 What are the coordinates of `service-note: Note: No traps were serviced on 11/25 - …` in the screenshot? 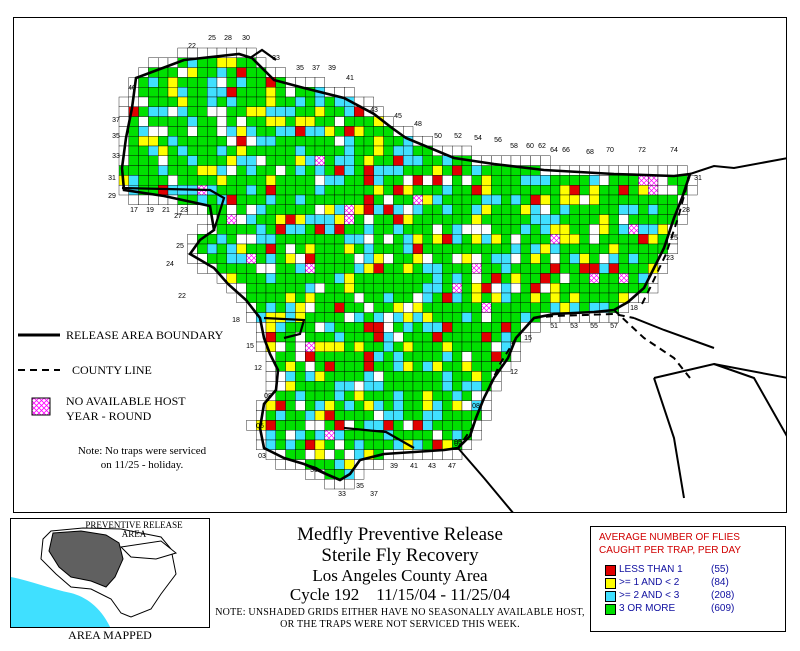 It's located at (142, 458).